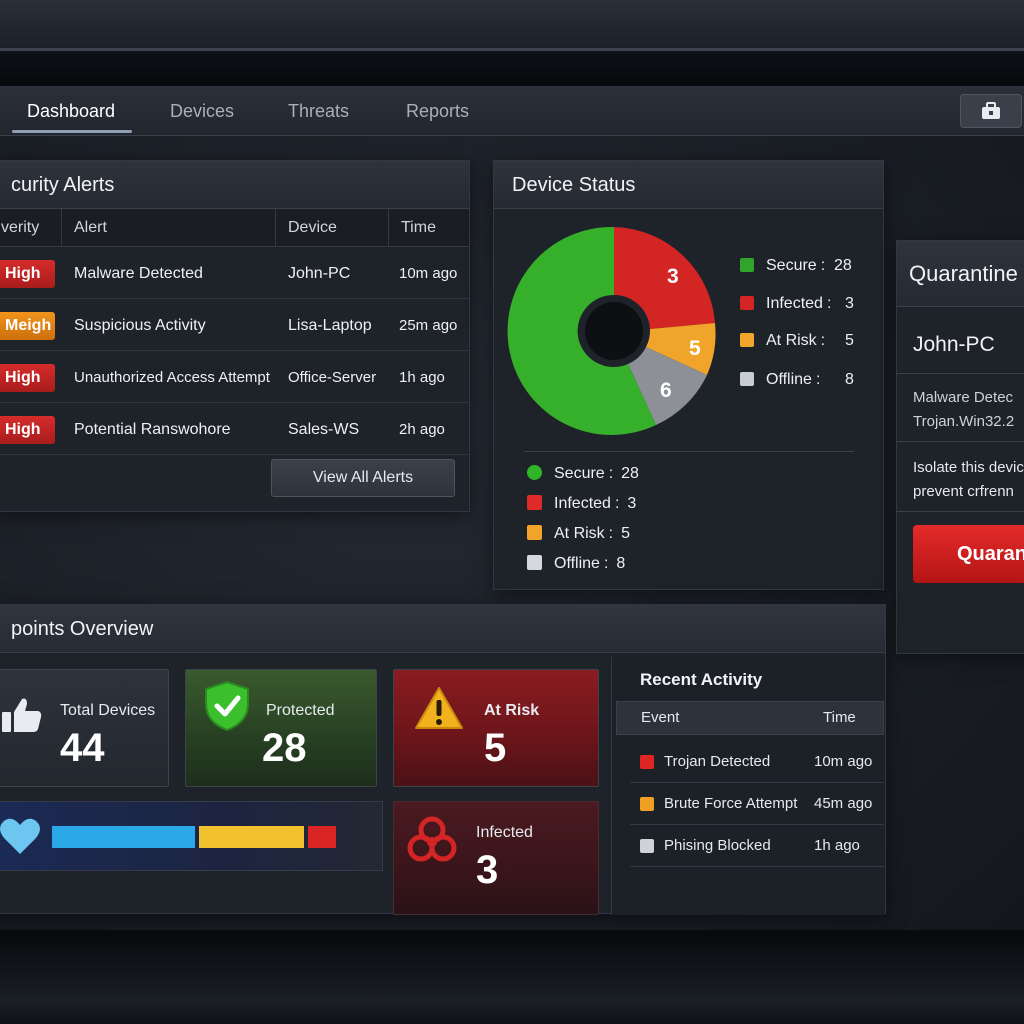 The height and width of the screenshot is (1024, 1024). Describe the element at coordinates (954, 344) in the screenshot. I see `quarantine-device: John-PC` at that location.